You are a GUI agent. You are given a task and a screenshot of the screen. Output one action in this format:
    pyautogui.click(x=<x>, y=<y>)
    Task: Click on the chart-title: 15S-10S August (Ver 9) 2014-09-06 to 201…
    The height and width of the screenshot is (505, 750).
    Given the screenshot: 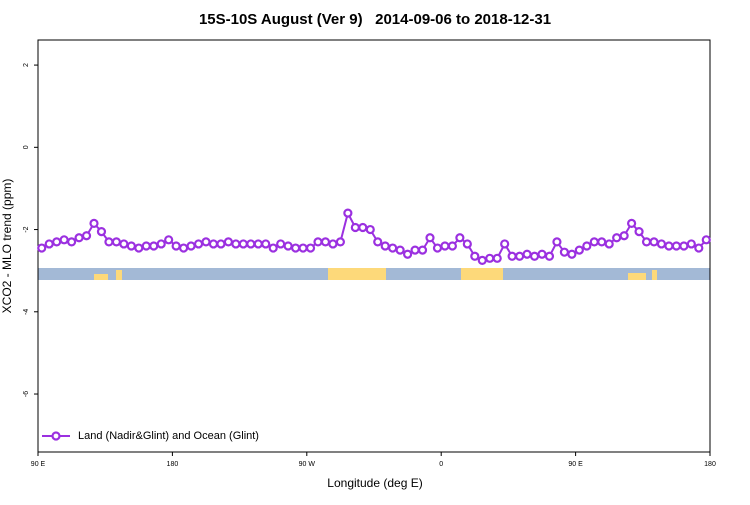 What is the action you would take?
    pyautogui.click(x=375, y=19)
    